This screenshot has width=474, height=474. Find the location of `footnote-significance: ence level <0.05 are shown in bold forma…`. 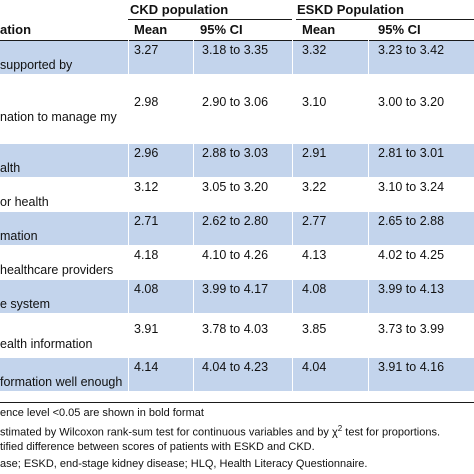

footnote-significance: ence level <0.05 are shown in bold forma… is located at coordinates (102, 413).